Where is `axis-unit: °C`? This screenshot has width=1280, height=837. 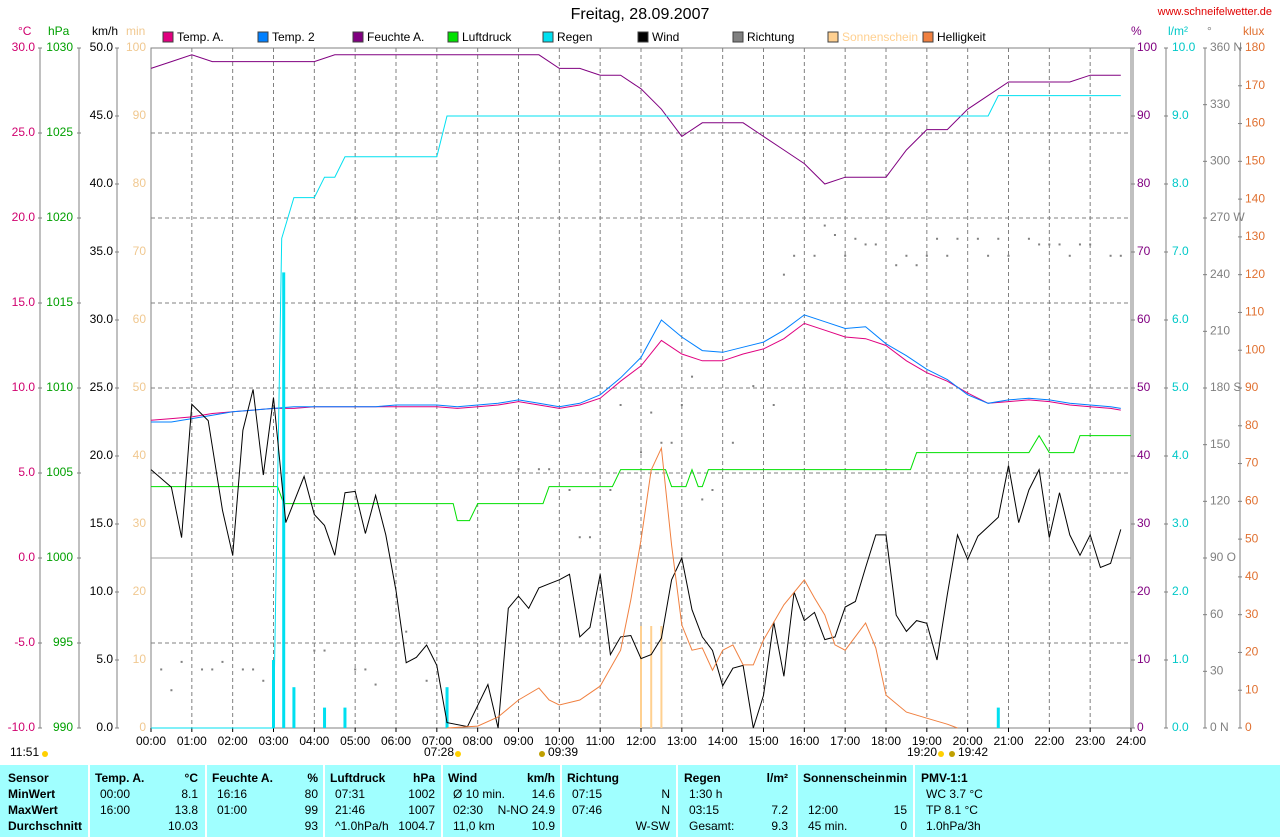 axis-unit: °C is located at coordinates (25, 31).